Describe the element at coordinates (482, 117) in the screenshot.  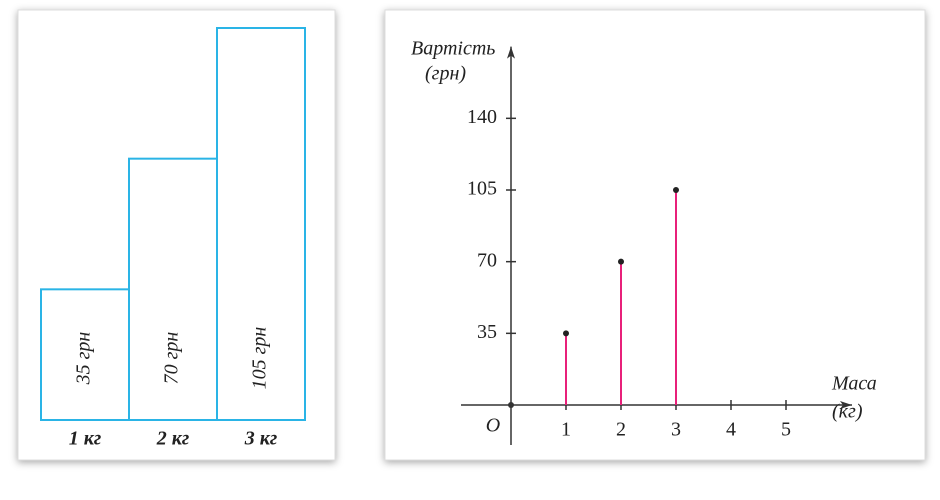
I see `y-tick-label: 140` at that location.